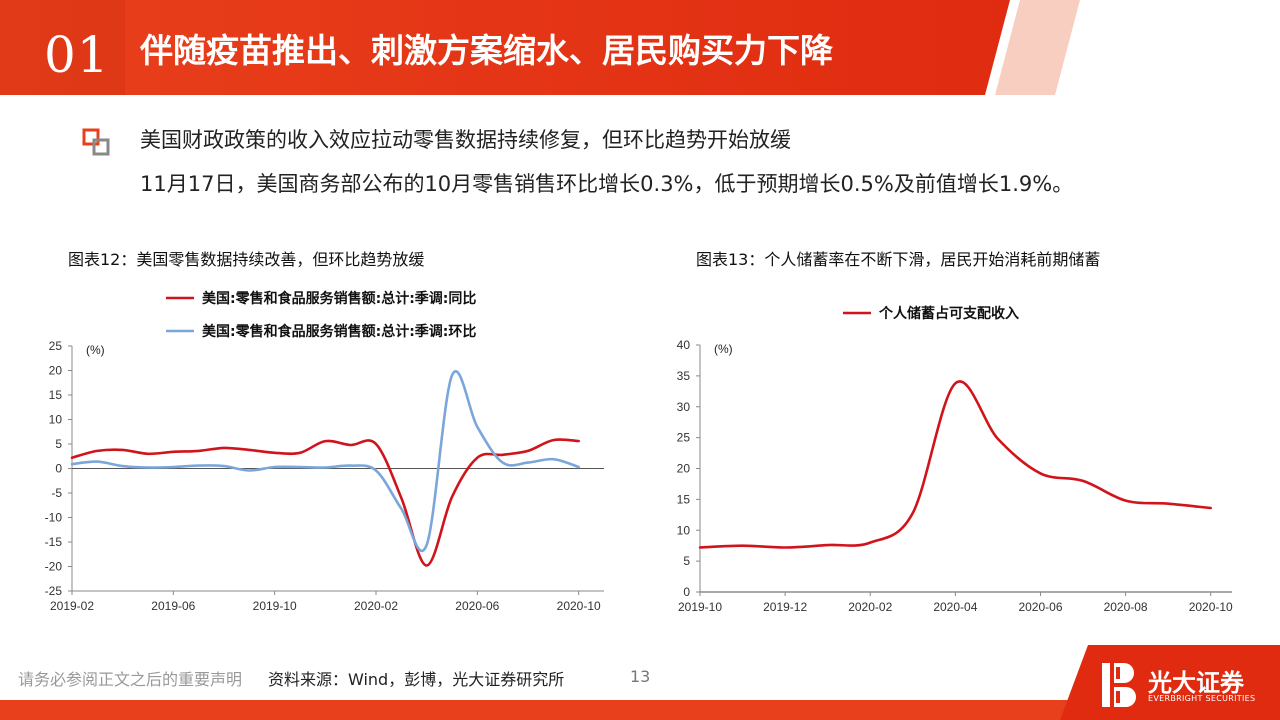 The height and width of the screenshot is (720, 1280). What do you see at coordinates (339, 331) in the screenshot?
I see `chart12-legend-label-1: 美国:零售和食品服务销售额:总计:季调:环比` at bounding box center [339, 331].